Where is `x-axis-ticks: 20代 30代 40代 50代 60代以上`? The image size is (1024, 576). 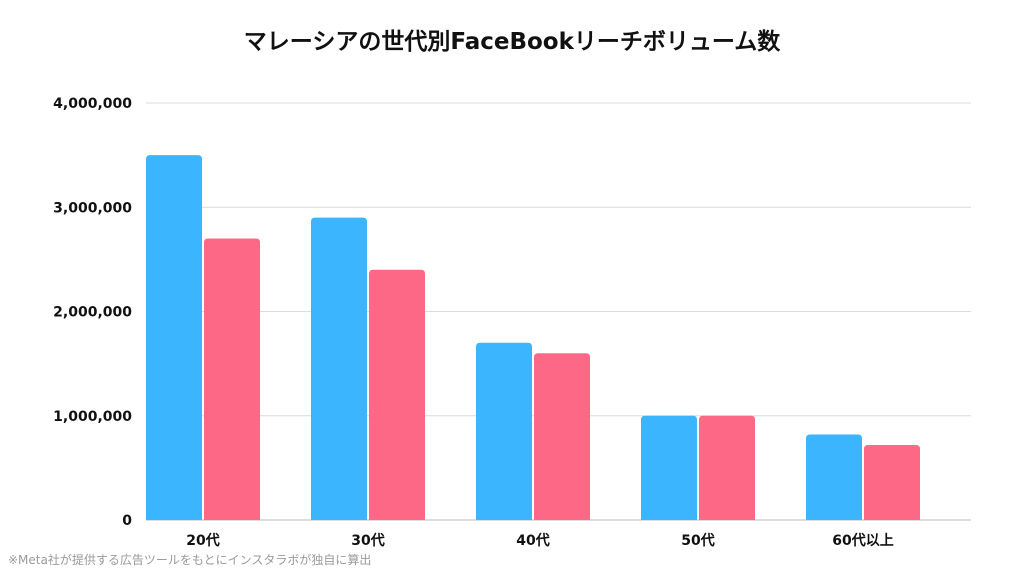 x-axis-ticks: 20代 30代 40代 50代 60代以上 is located at coordinates (539, 540).